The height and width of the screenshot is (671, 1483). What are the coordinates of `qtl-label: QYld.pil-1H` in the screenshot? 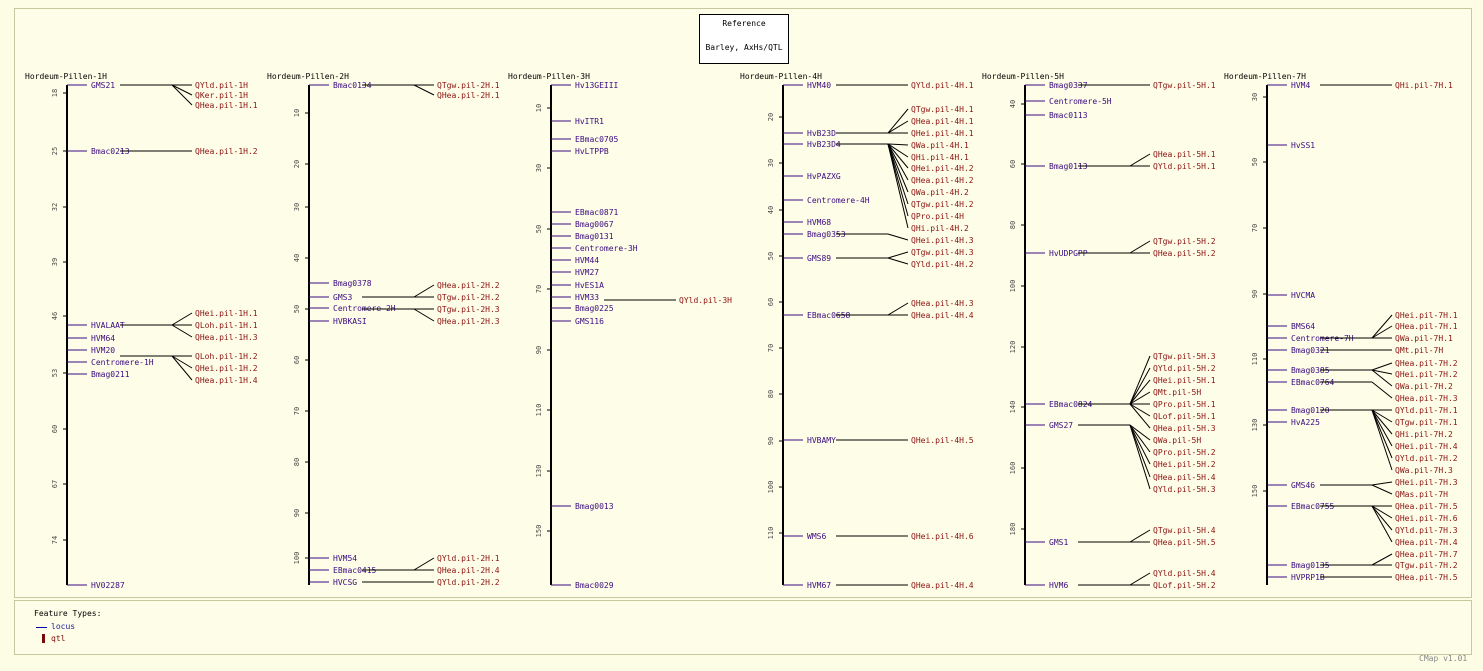 It's located at (221, 85).